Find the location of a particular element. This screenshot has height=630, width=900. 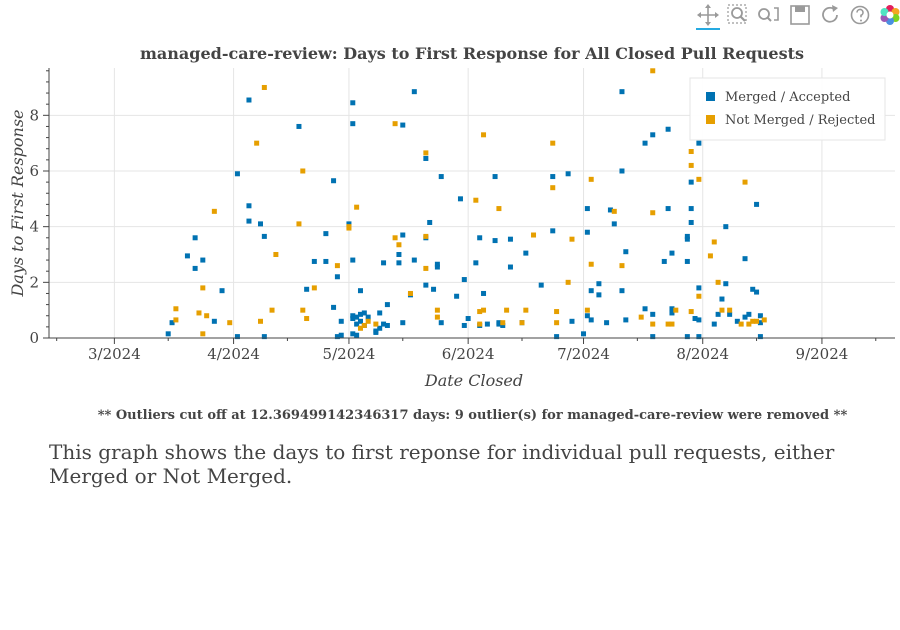

save-tool-button is located at coordinates (800, 15).